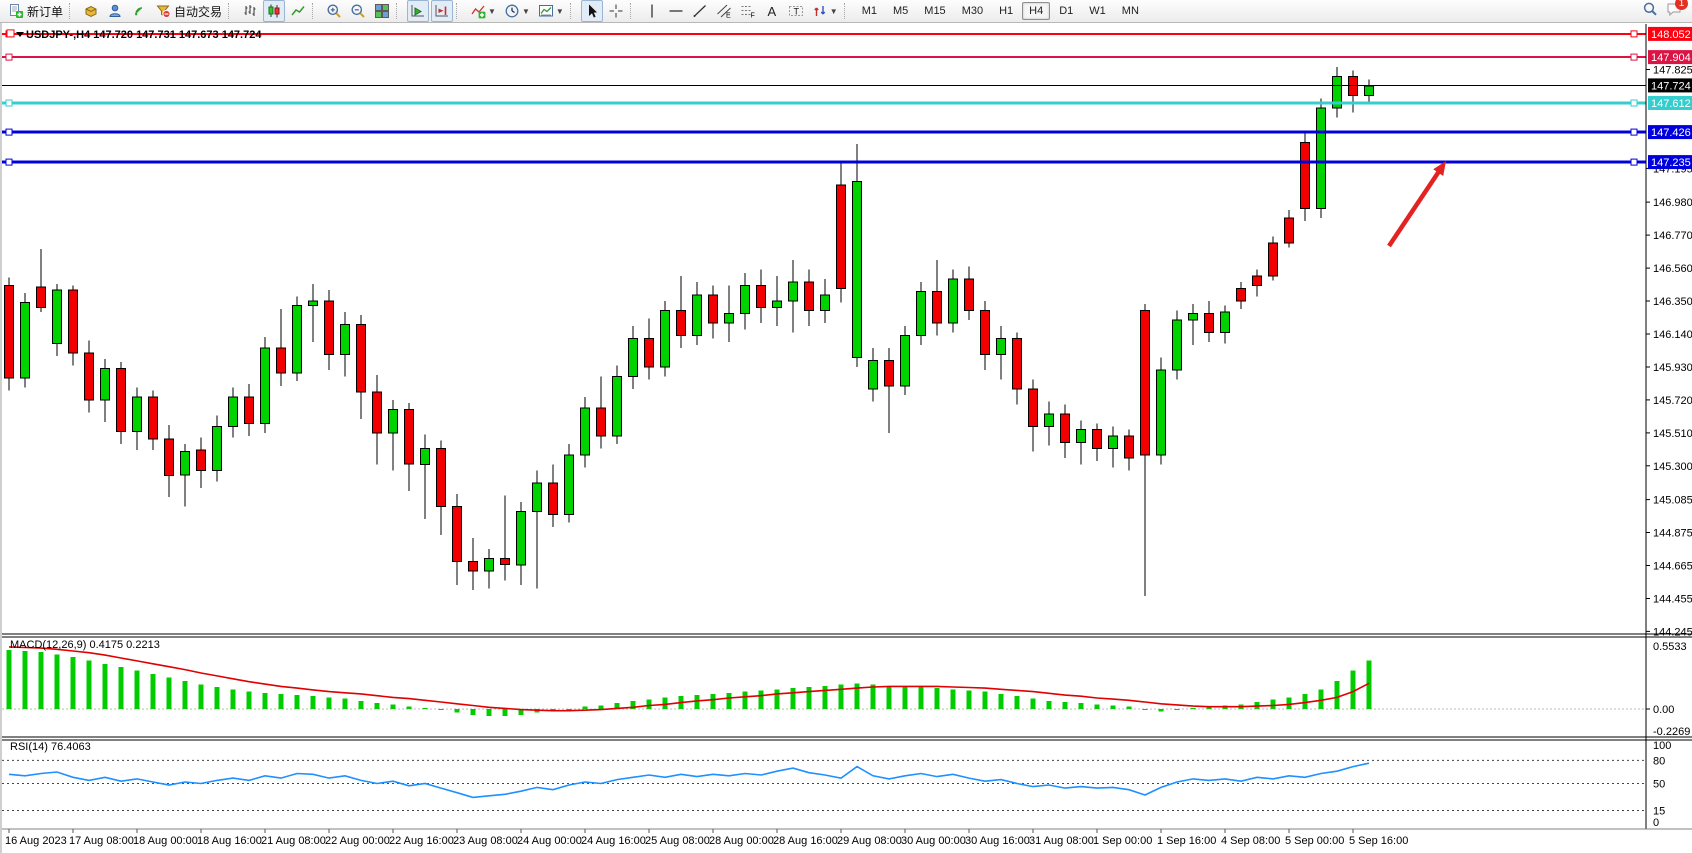 The height and width of the screenshot is (853, 1692). I want to click on horizontal-line-button, so click(676, 11).